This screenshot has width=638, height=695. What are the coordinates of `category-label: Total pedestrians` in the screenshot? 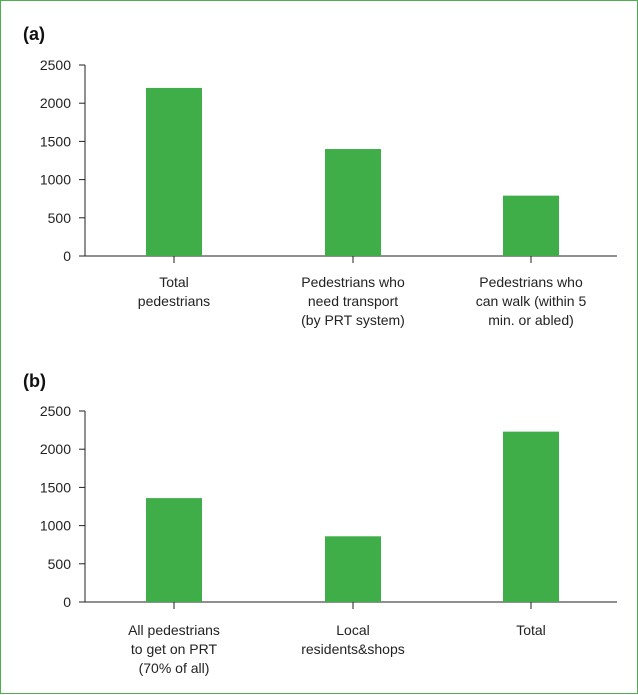 It's located at (174, 291).